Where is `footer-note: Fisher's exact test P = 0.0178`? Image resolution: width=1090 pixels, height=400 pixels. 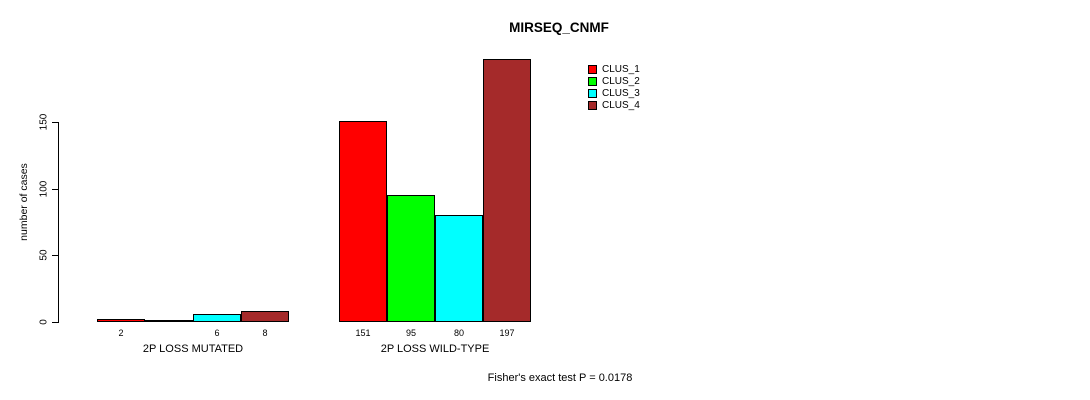 footer-note: Fisher's exact test P = 0.0178 is located at coordinates (560, 378).